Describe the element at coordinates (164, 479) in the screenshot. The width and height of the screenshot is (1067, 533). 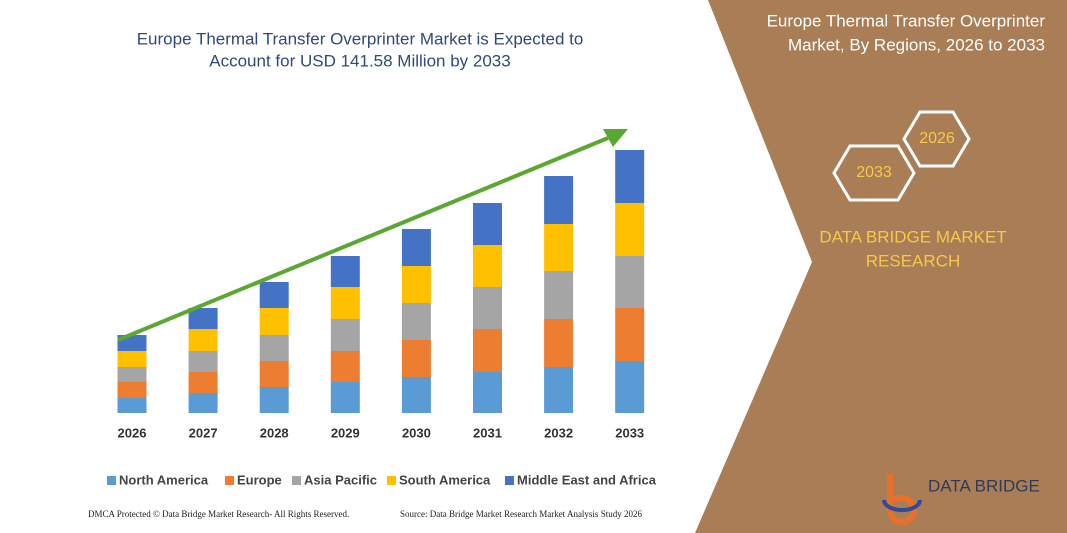
I see `legend-label: North America` at that location.